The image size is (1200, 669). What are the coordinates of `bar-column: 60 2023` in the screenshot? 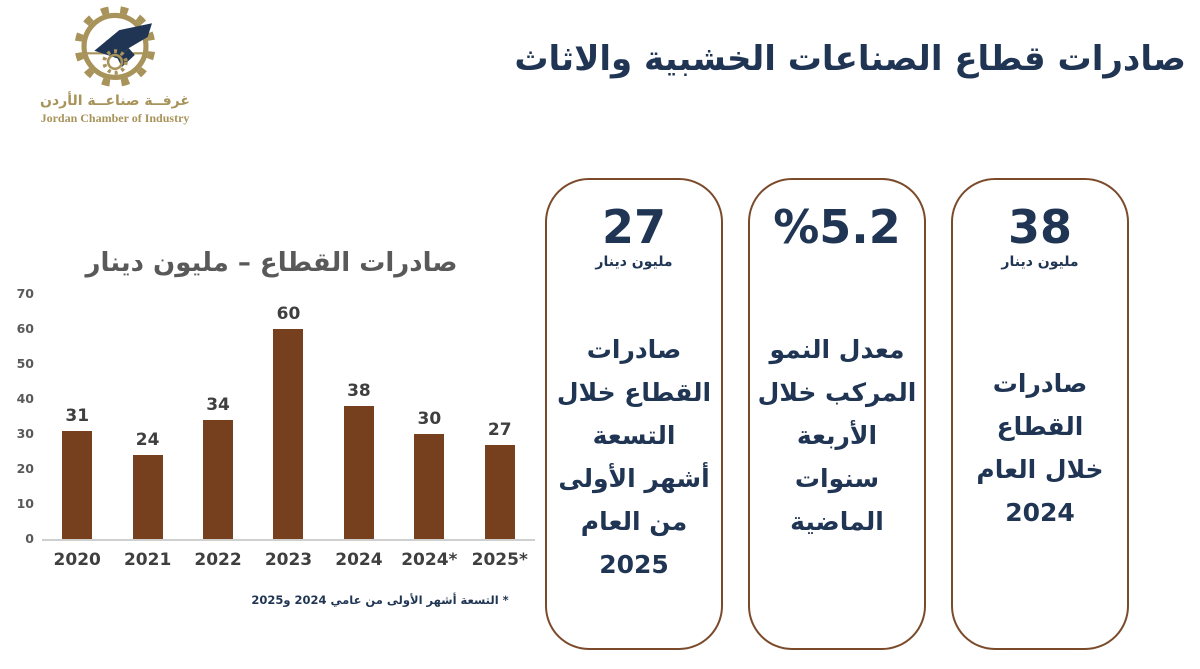 It's located at (288, 432).